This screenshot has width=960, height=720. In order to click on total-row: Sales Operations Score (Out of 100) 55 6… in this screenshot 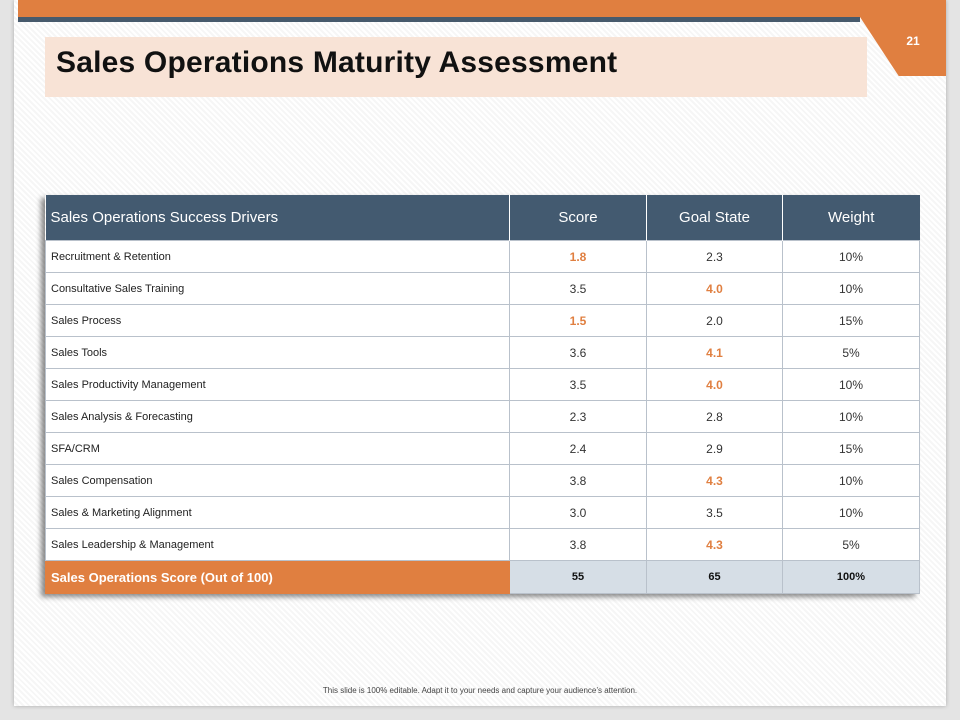, I will do `click(482, 577)`.